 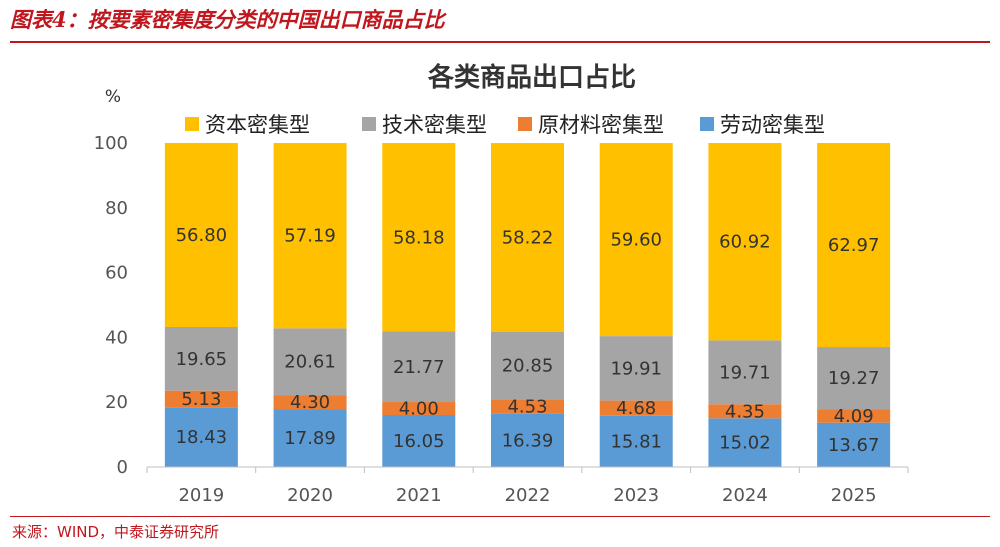 I want to click on legend-label: 技术密集型, so click(x=434, y=125).